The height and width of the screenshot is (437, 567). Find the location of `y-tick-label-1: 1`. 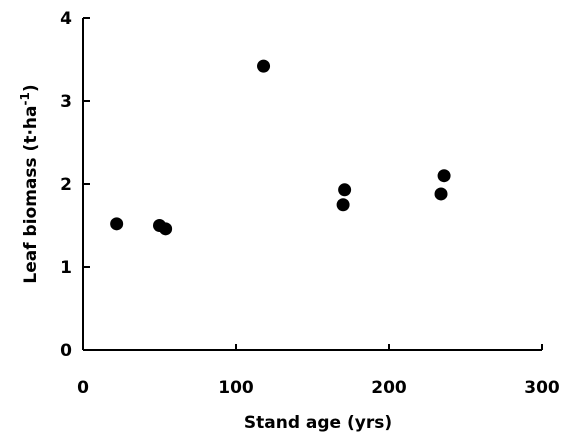

y-tick-label-1: 1 is located at coordinates (66, 268).